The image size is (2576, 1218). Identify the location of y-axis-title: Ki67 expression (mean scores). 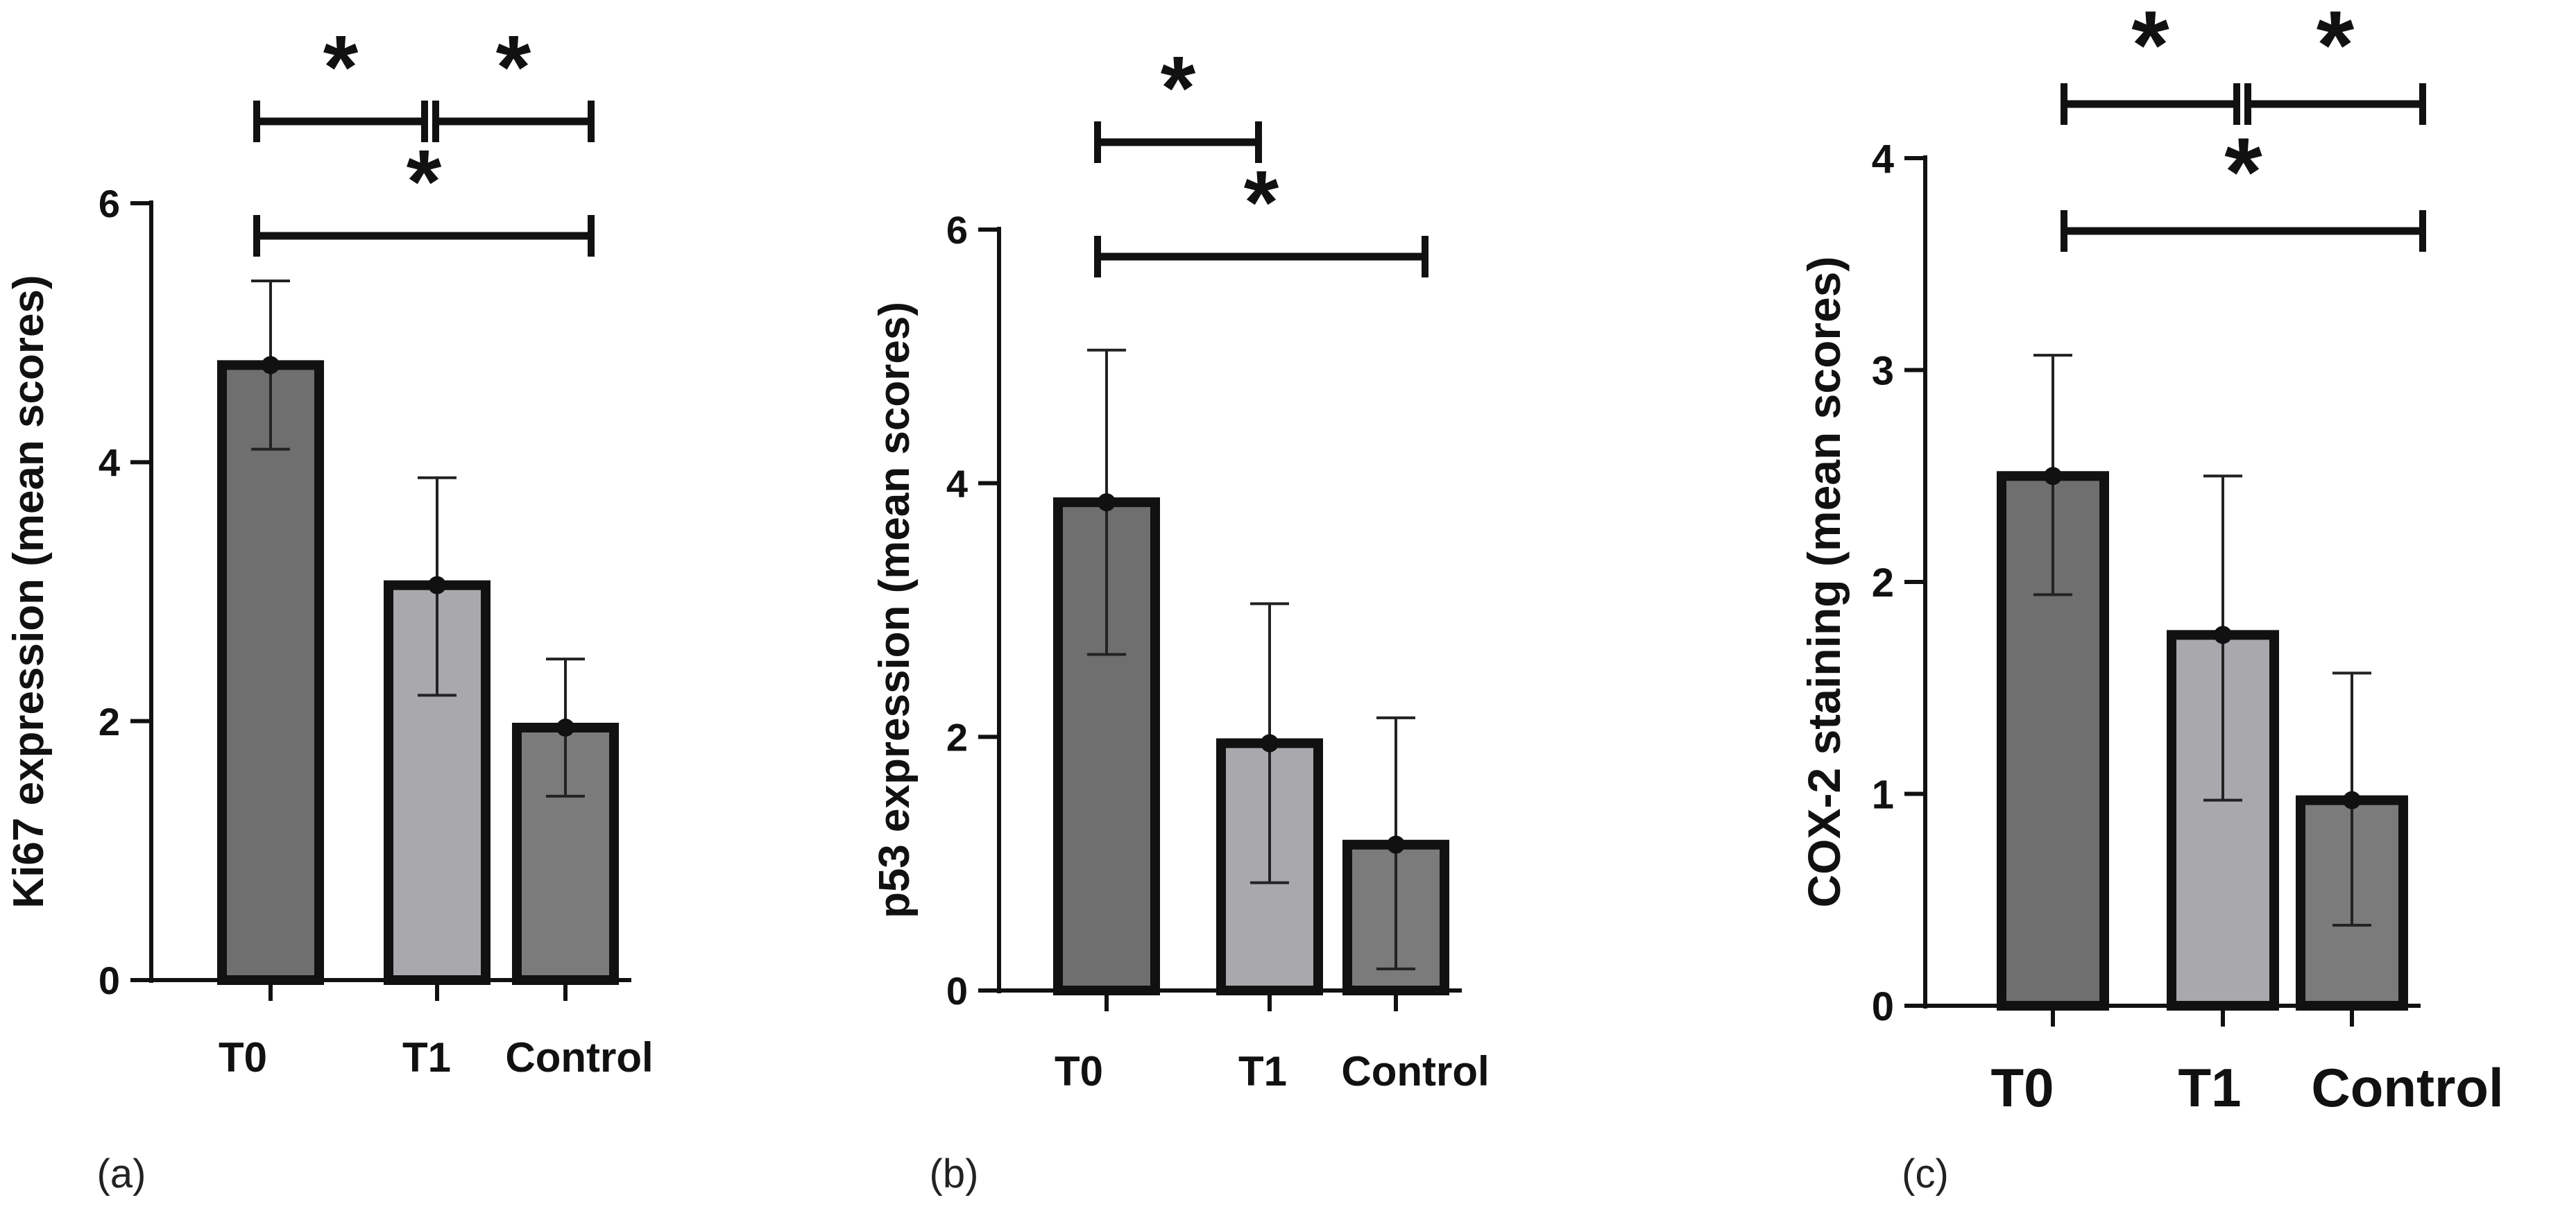
(29, 591).